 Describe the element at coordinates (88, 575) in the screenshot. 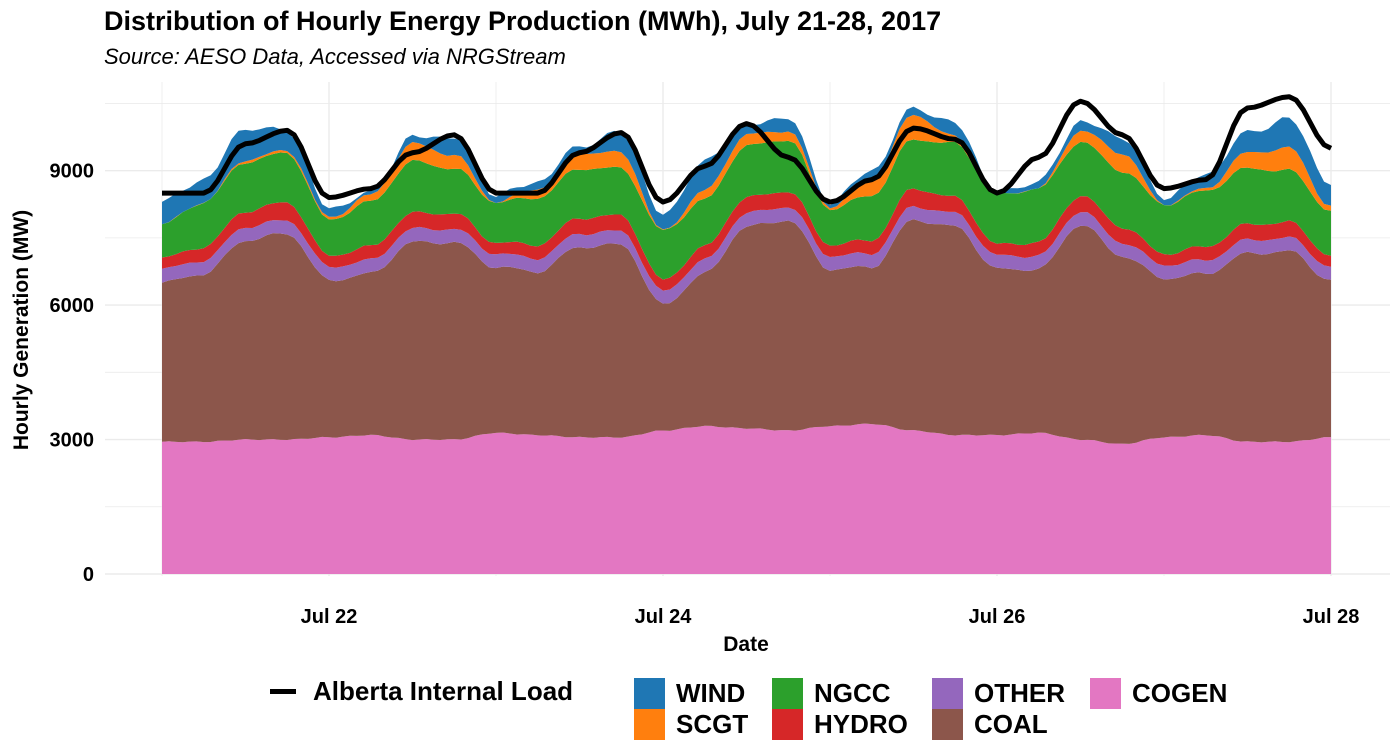

I see `y-tick-label: 0` at that location.